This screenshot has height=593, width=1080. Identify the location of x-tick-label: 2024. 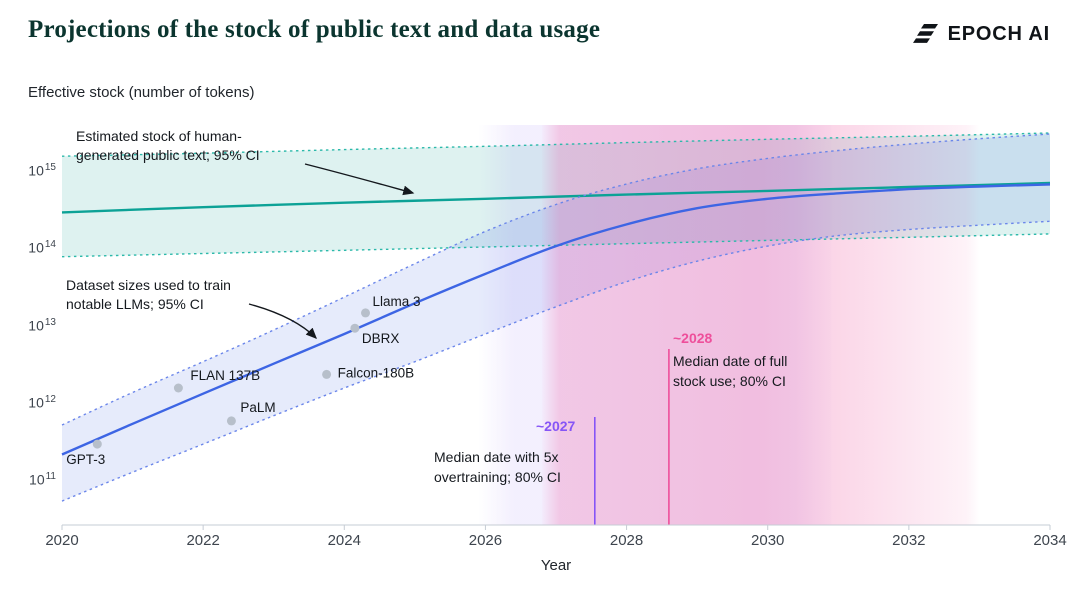
(344, 540).